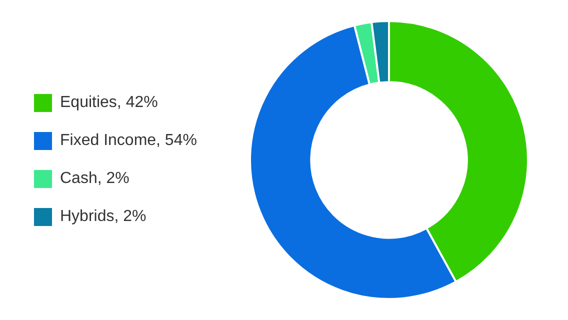 The width and height of the screenshot is (568, 320). Describe the element at coordinates (95, 179) in the screenshot. I see `legend-label: Cash, 2%` at that location.